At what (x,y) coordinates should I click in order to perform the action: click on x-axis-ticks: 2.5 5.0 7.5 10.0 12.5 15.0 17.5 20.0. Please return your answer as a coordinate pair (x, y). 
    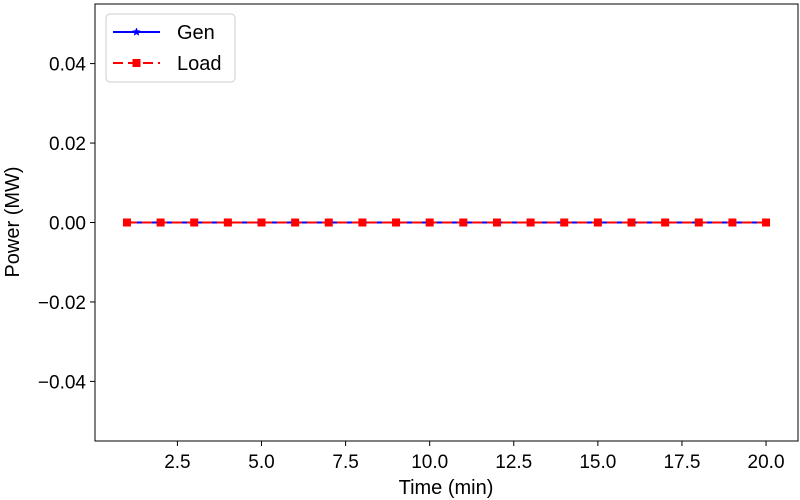
    Looking at the image, I should click on (474, 457).